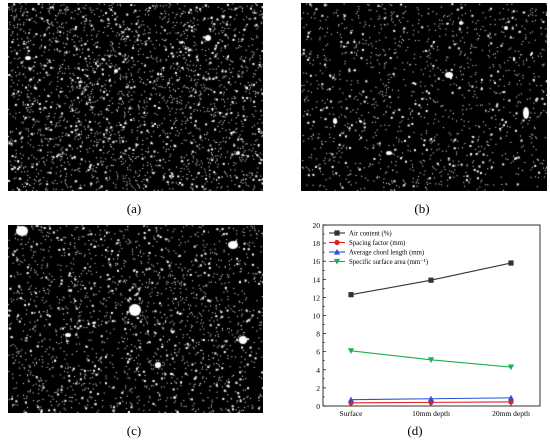 This screenshot has width=550, height=441. Describe the element at coordinates (318, 334) in the screenshot. I see `y-tick-label: 8` at that location.